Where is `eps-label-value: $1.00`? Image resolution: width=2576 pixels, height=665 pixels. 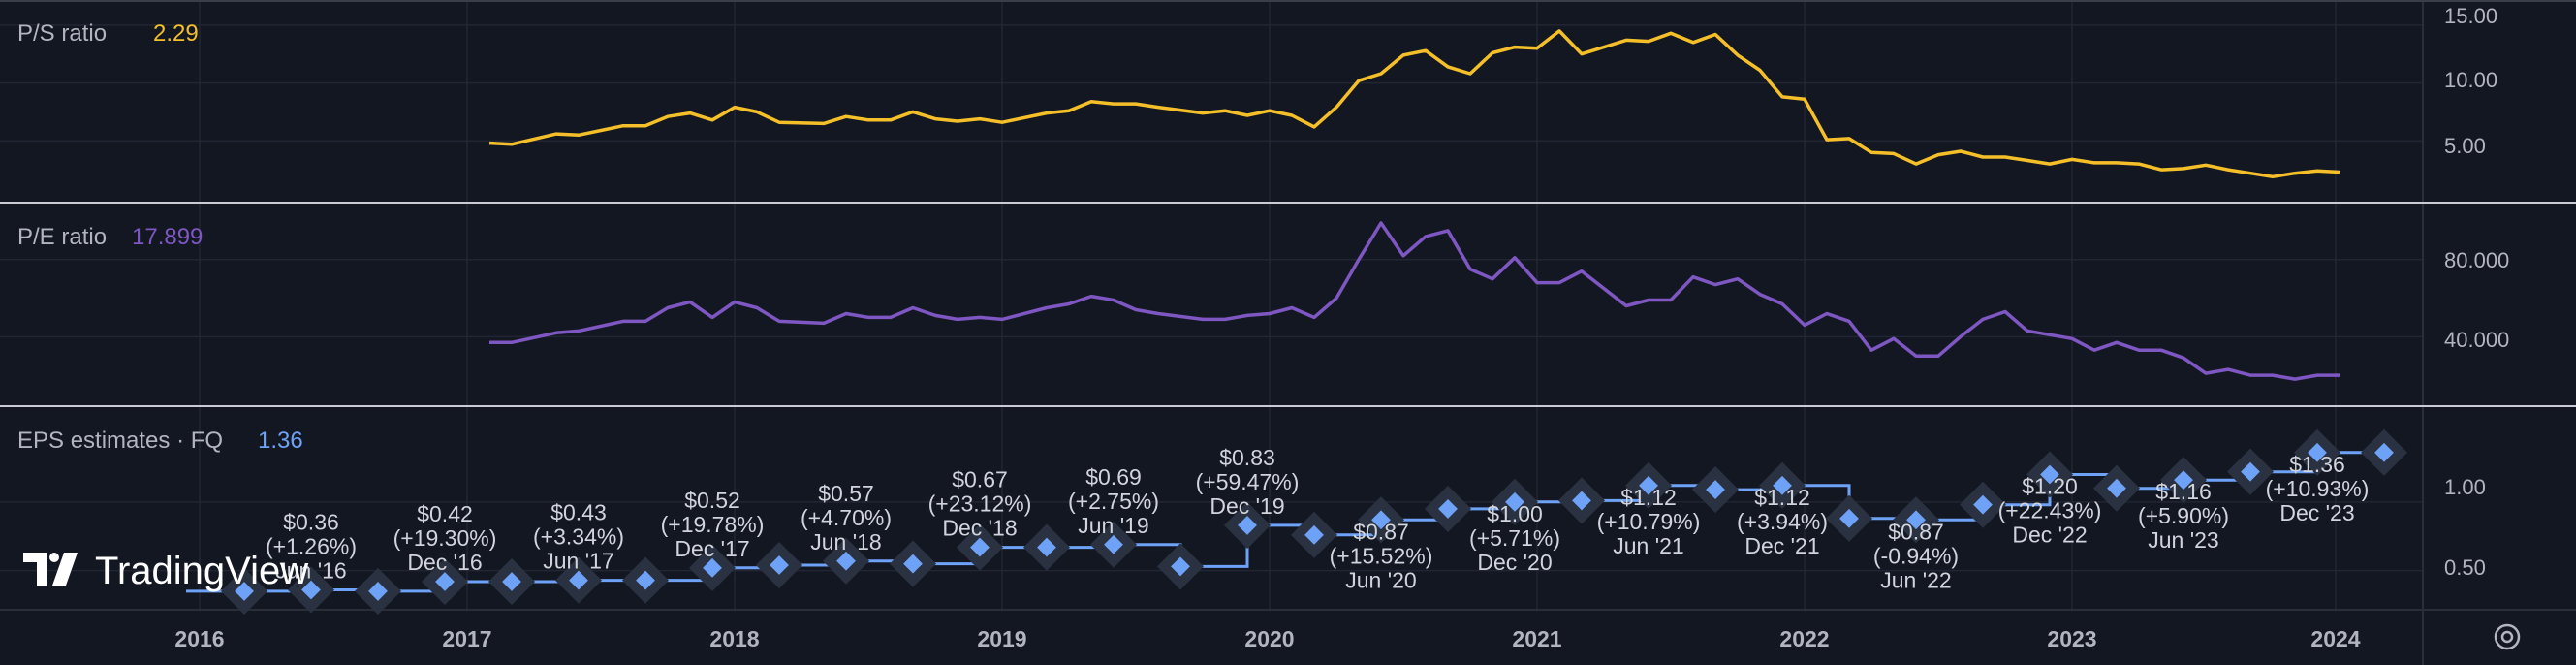 eps-label-value: $1.00 is located at coordinates (1515, 513).